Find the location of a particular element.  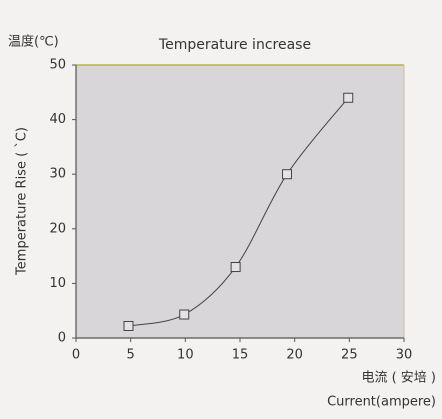

chart-title: Temperature increase is located at coordinates (234, 45).